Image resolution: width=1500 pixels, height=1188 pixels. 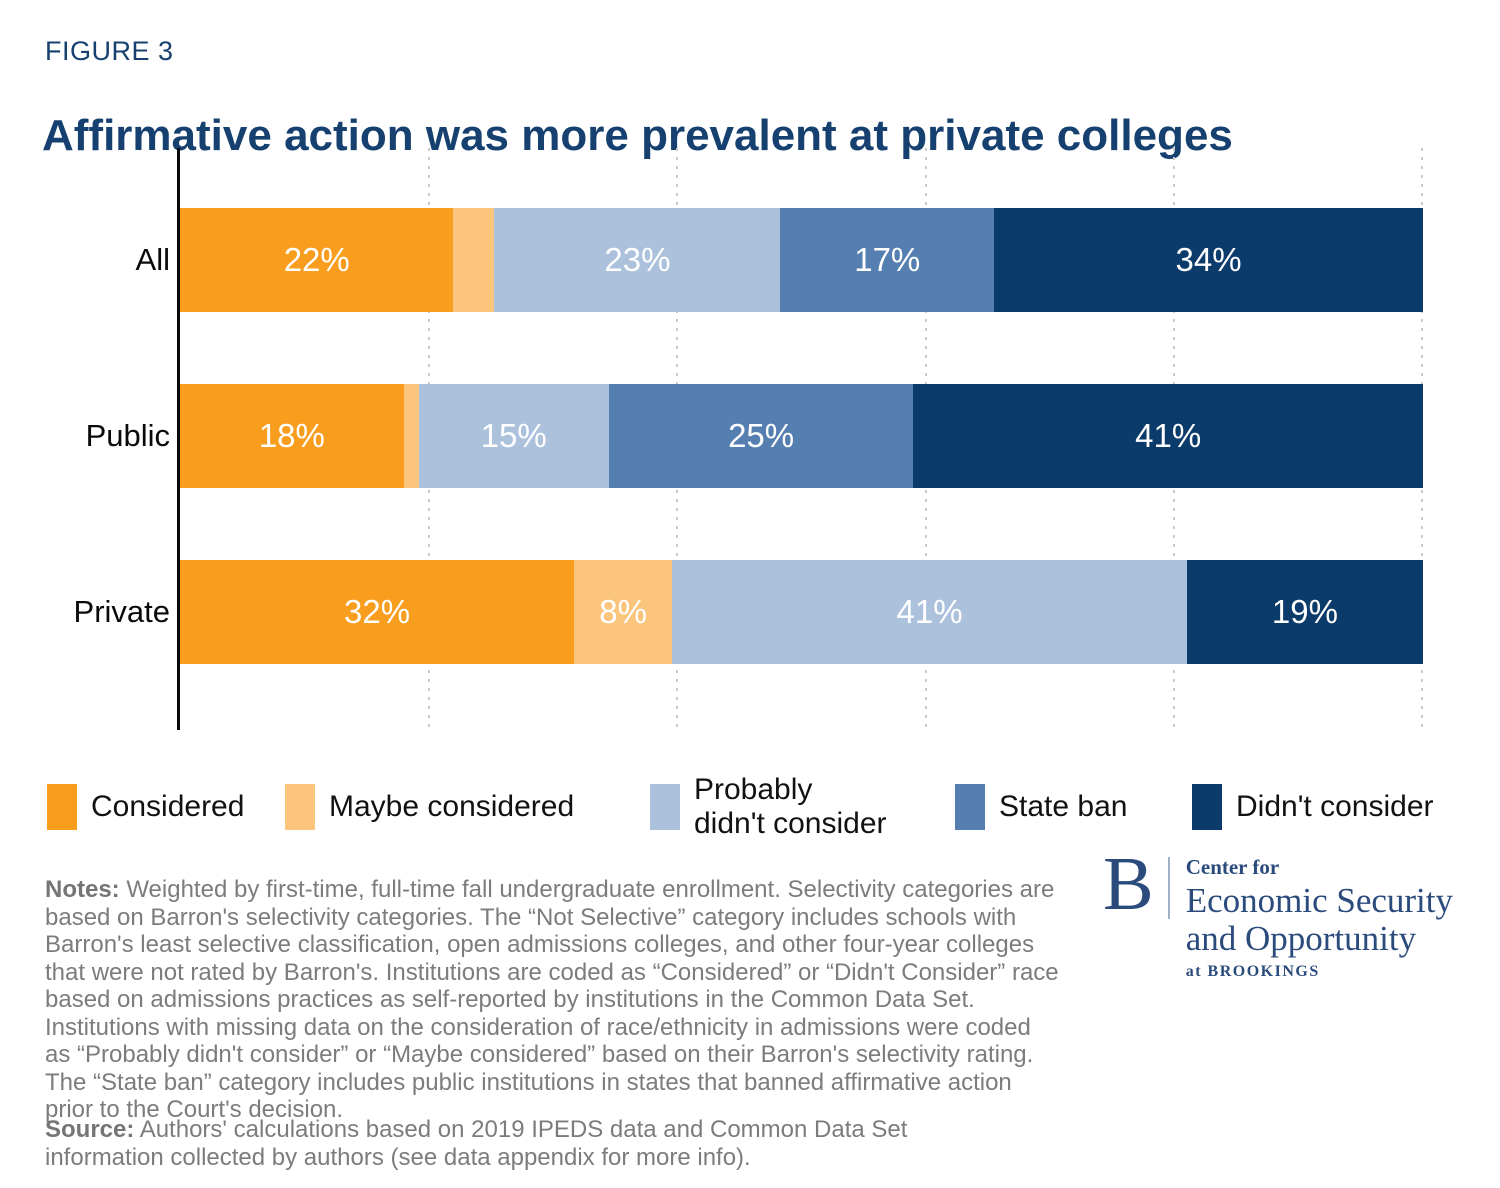 I want to click on bar-segment: 18%, so click(x=292, y=436).